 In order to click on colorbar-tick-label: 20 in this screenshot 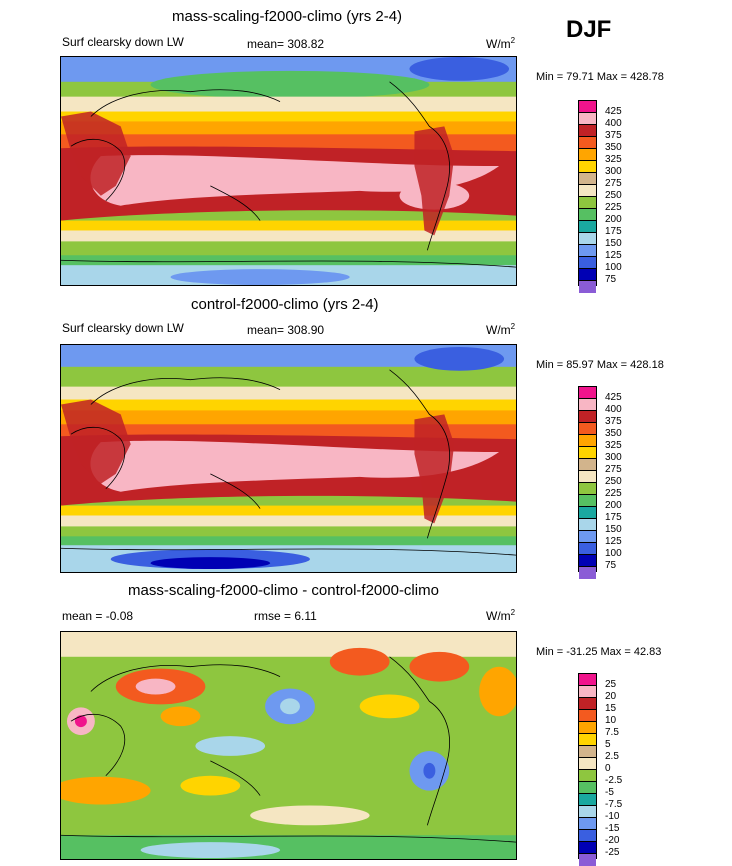, I will do `click(611, 696)`.